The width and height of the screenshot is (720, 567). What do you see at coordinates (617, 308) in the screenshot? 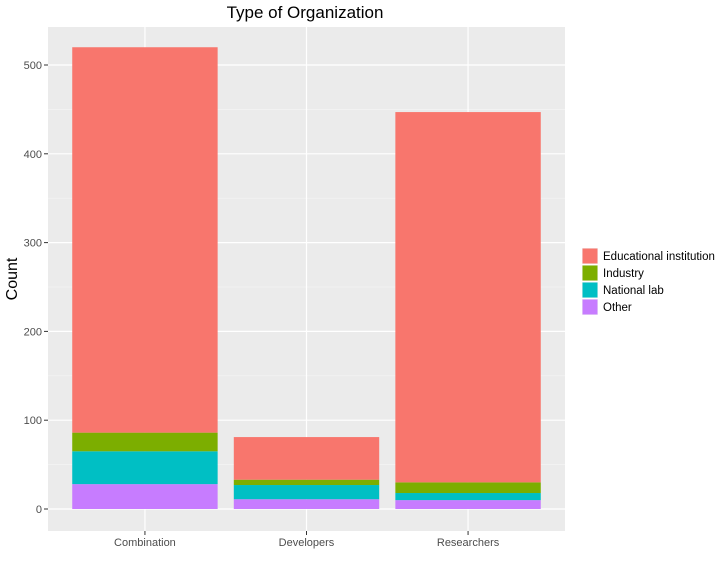
I see `legend-label: Other` at bounding box center [617, 308].